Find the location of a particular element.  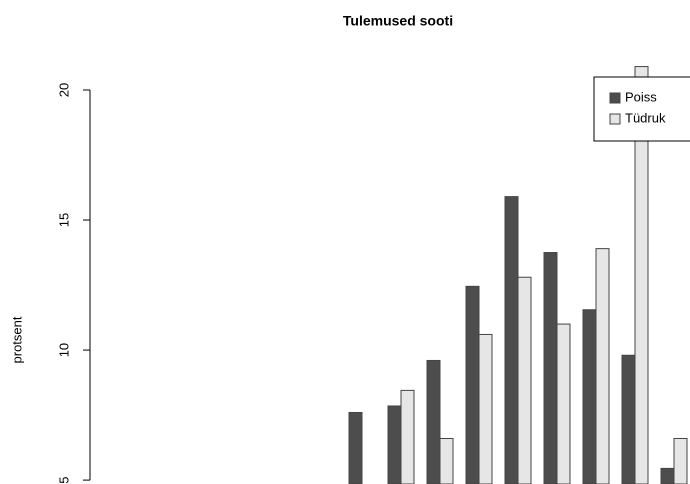

y-axis-label: protsent is located at coordinates (16, 339).